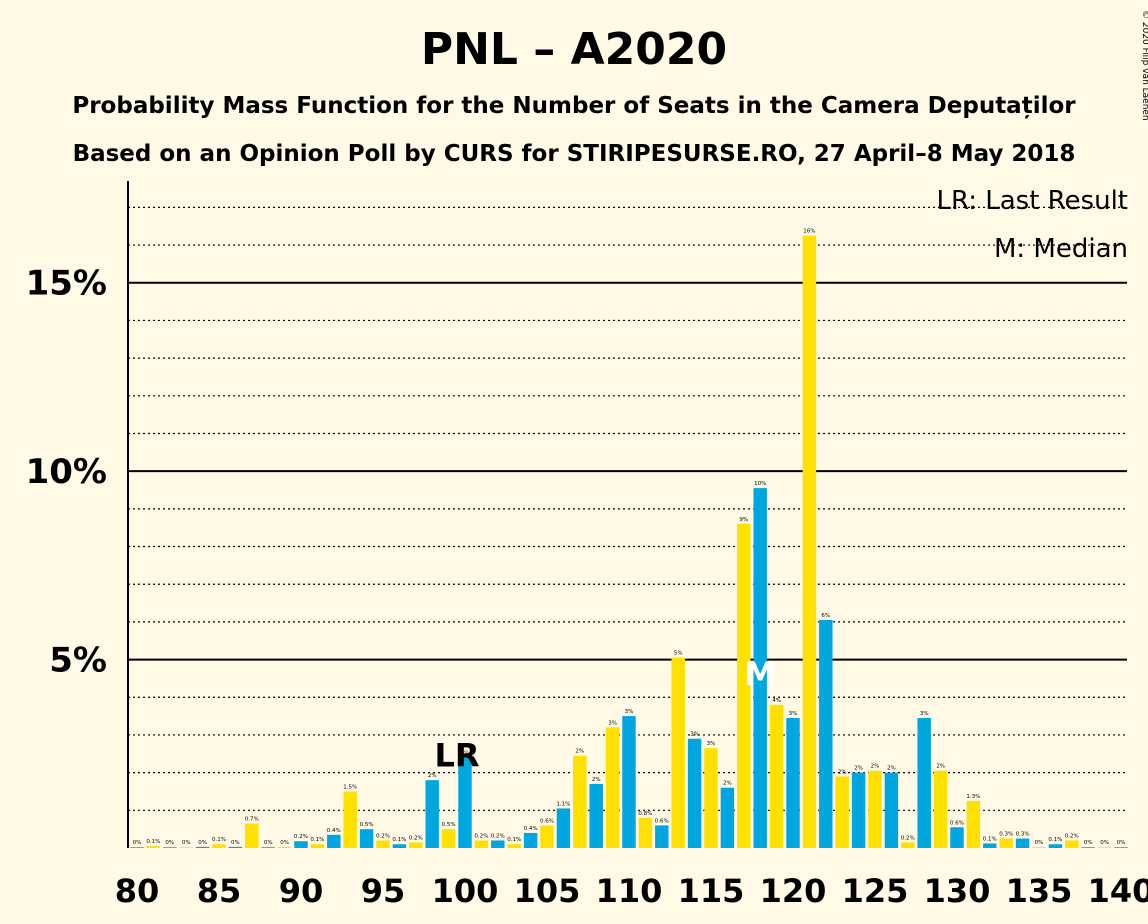  Describe the element at coordinates (498, 836) in the screenshot. I see `bar-label-seat-102: 0.2%` at that location.